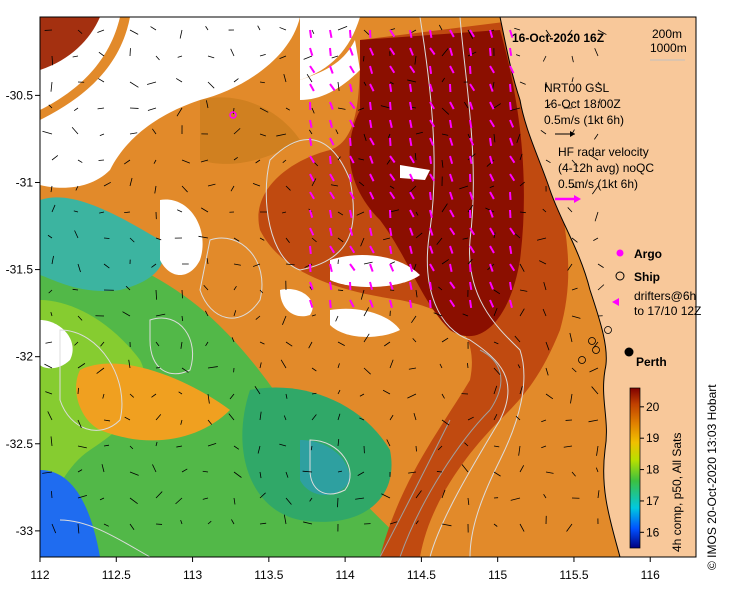  Describe the element at coordinates (345, 569) in the screenshot. I see `x-axis: 112 112.5 113 113.5 114 114.5 115 115.5 116` at that location.